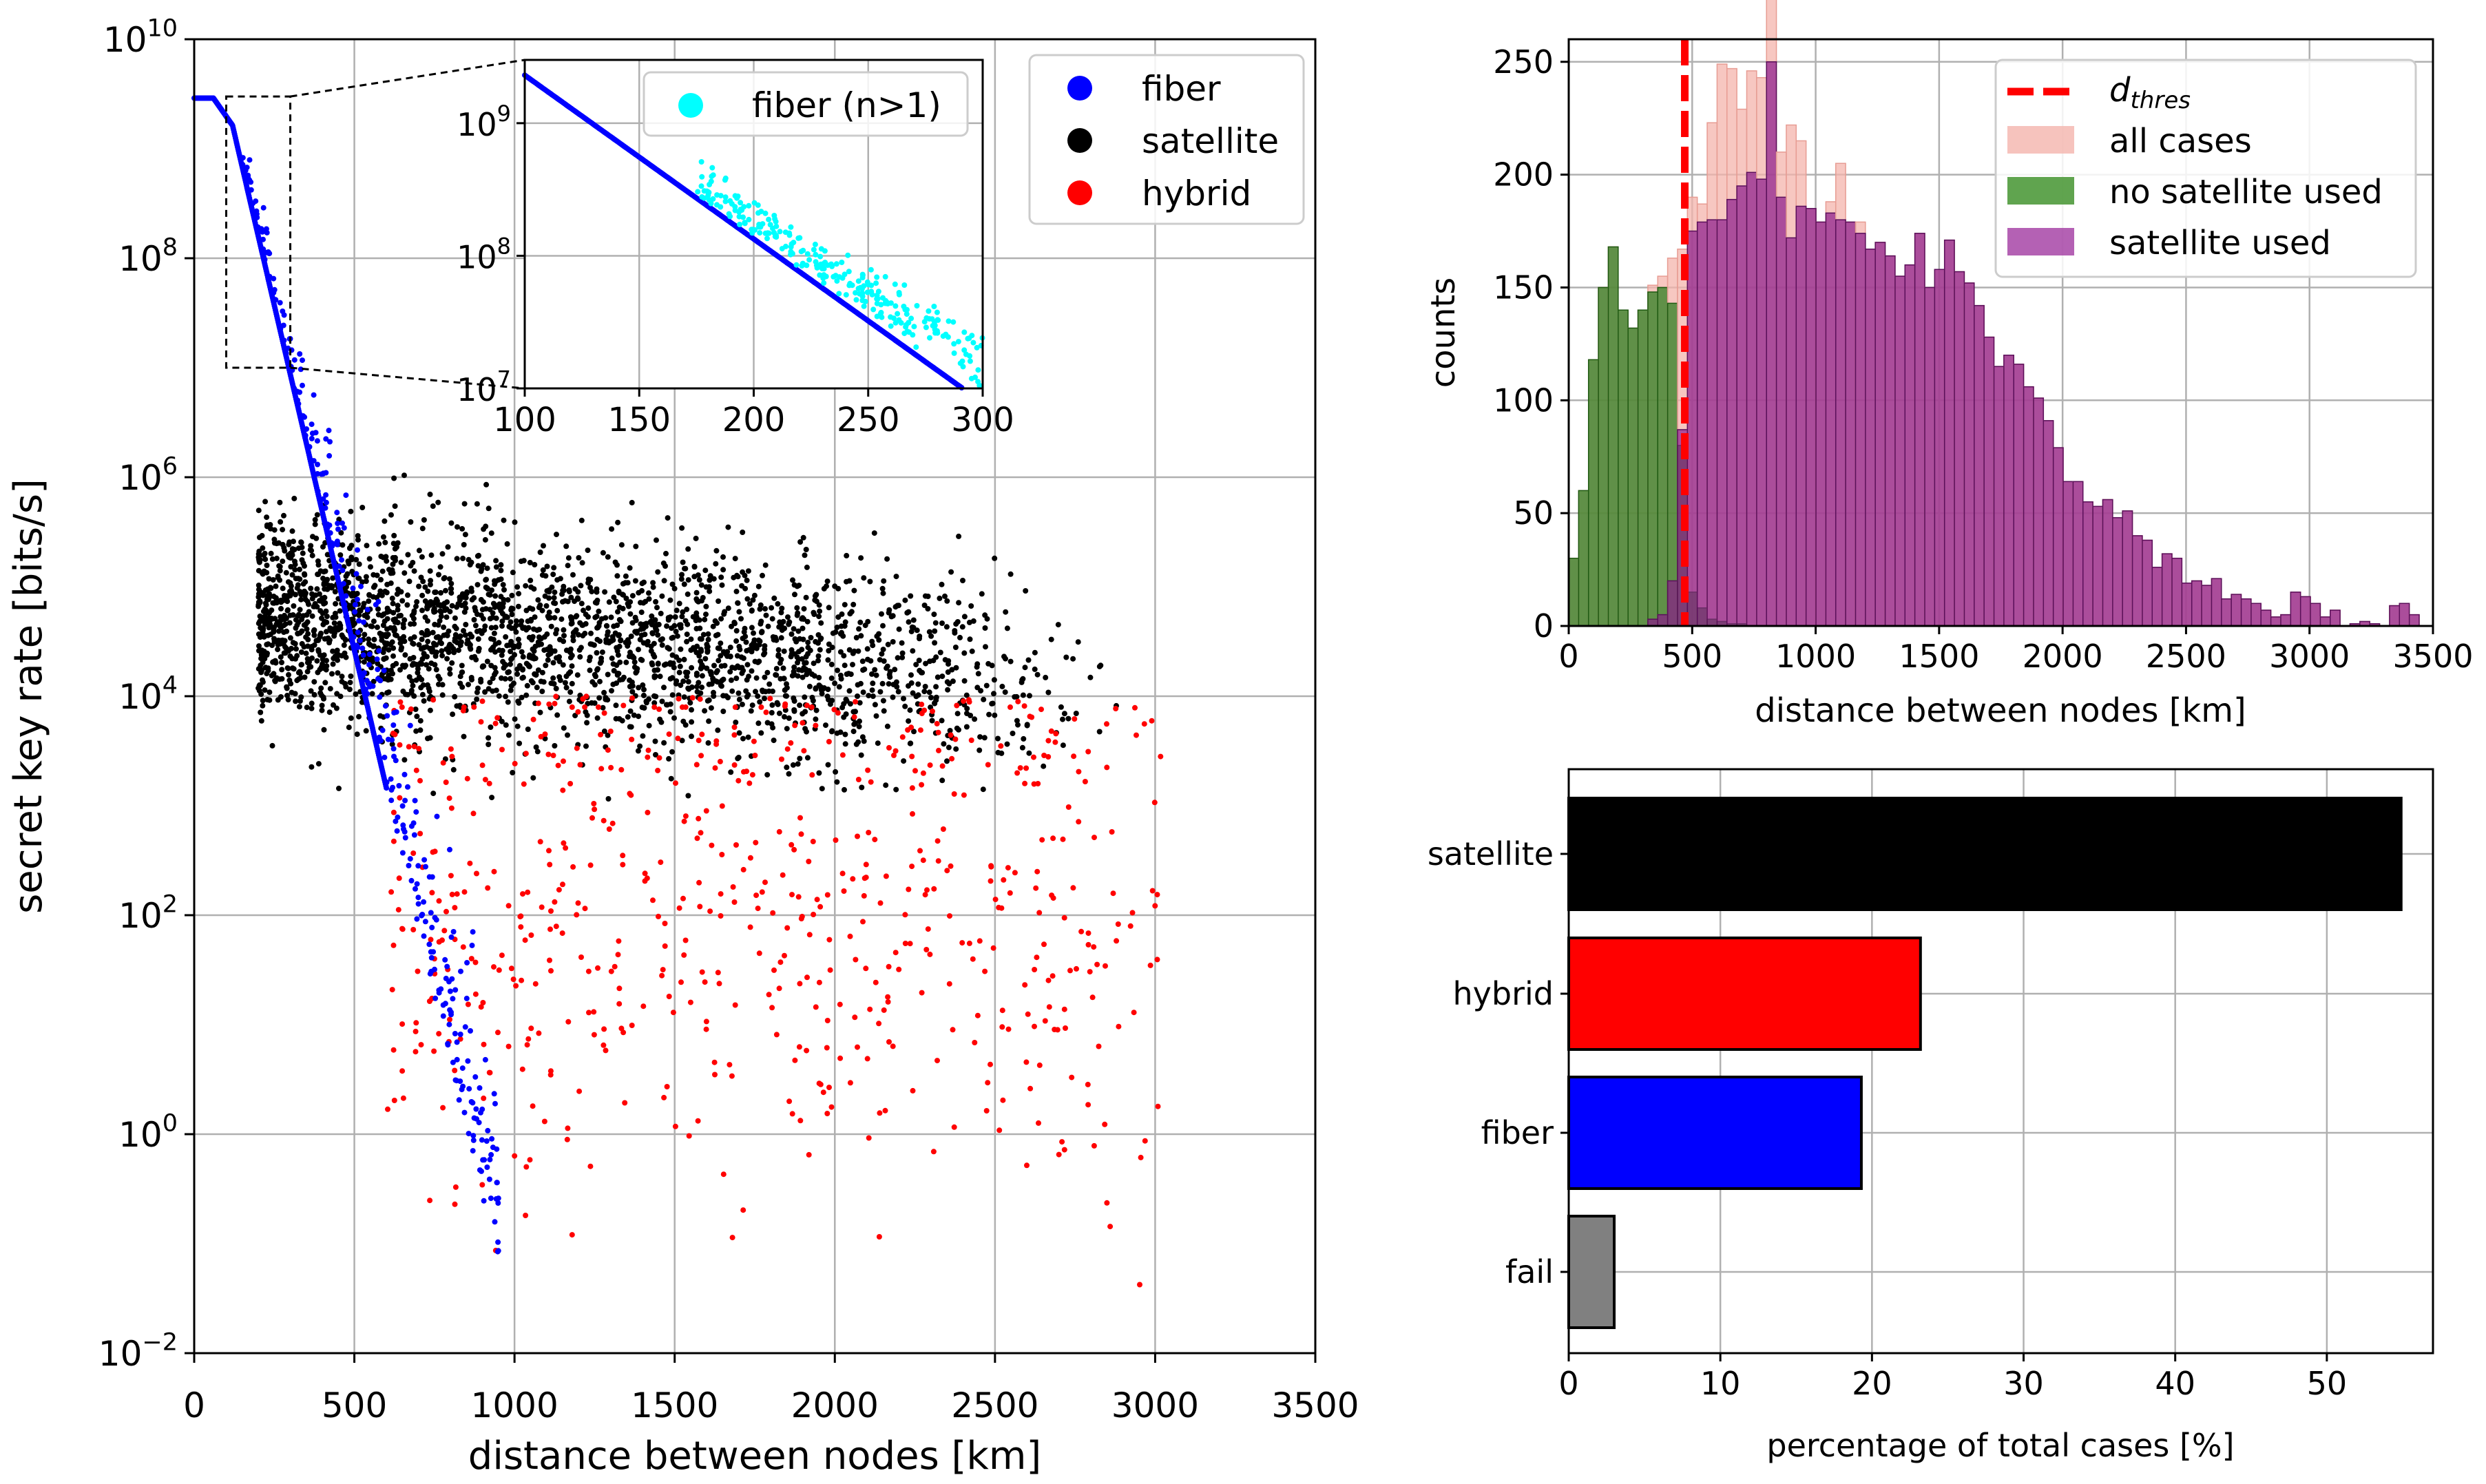 This screenshot has width=2486, height=1484. I want to click on histogram-x-ticks: 0 500 1000 1500 2000 2500 3000 3500, so click(2016, 651).